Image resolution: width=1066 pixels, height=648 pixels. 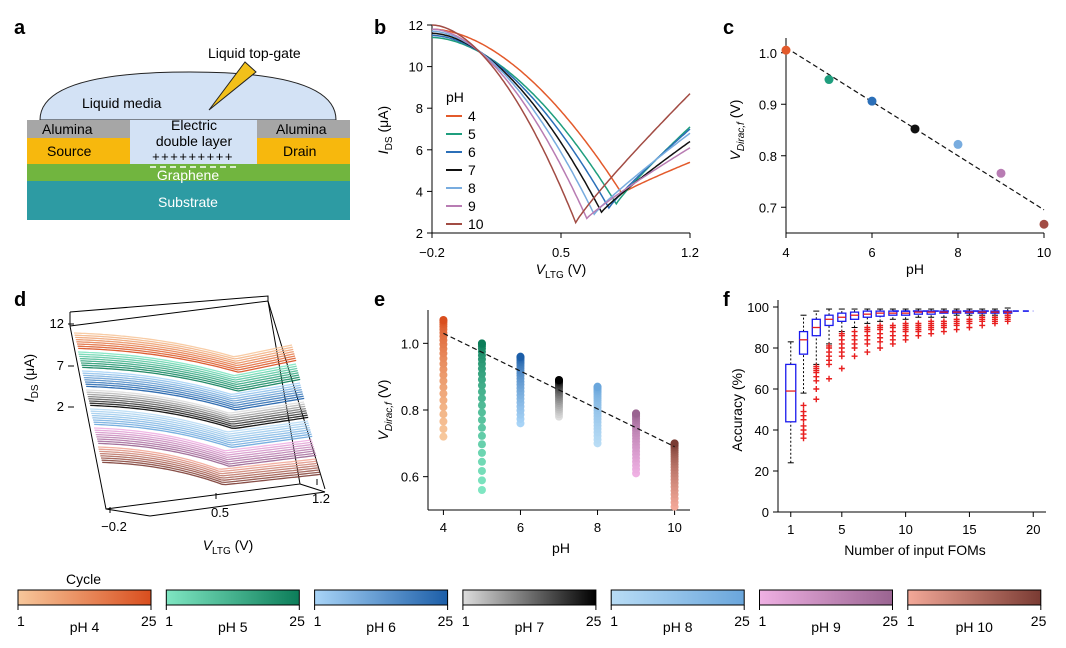 What do you see at coordinates (78, 151) in the screenshot?
I see `source-contact` at bounding box center [78, 151].